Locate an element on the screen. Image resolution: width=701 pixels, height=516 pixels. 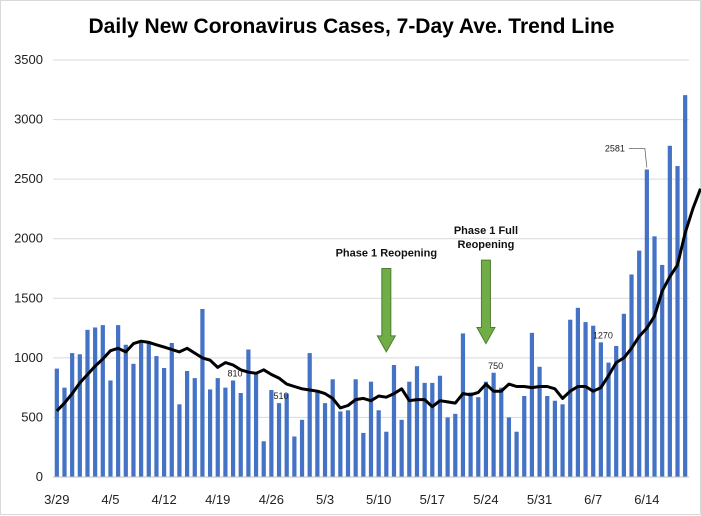
y-tick-label: 3500 is located at coordinates (28, 59).